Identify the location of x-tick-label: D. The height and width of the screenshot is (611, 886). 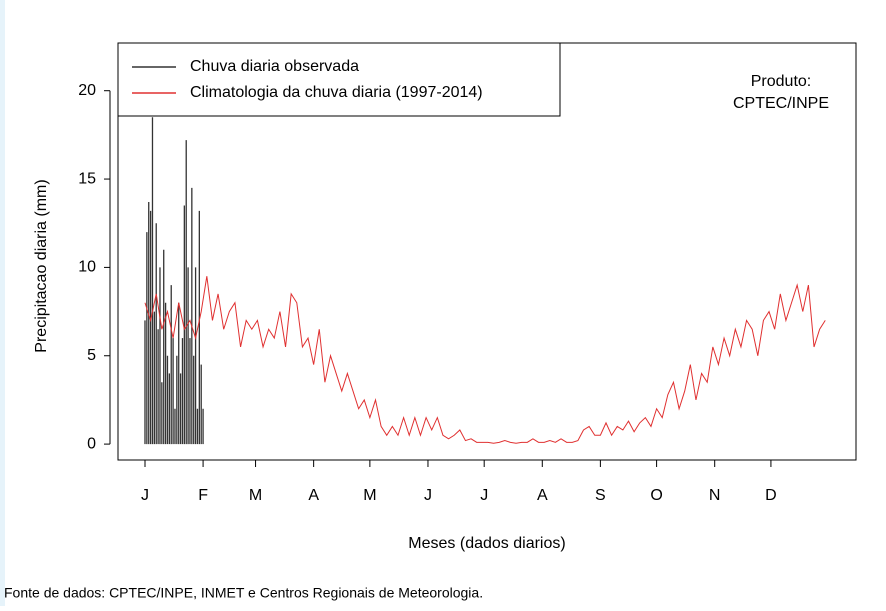
(771, 495).